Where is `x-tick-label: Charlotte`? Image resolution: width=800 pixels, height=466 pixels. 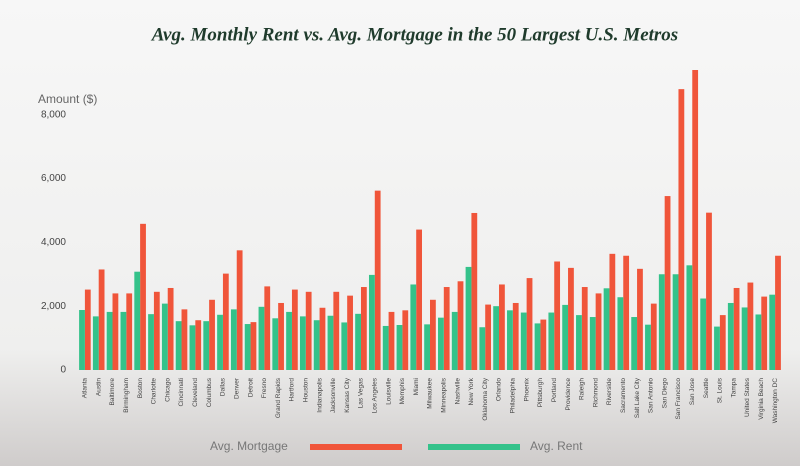
x-tick-label: Charlotte is located at coordinates (154, 391).